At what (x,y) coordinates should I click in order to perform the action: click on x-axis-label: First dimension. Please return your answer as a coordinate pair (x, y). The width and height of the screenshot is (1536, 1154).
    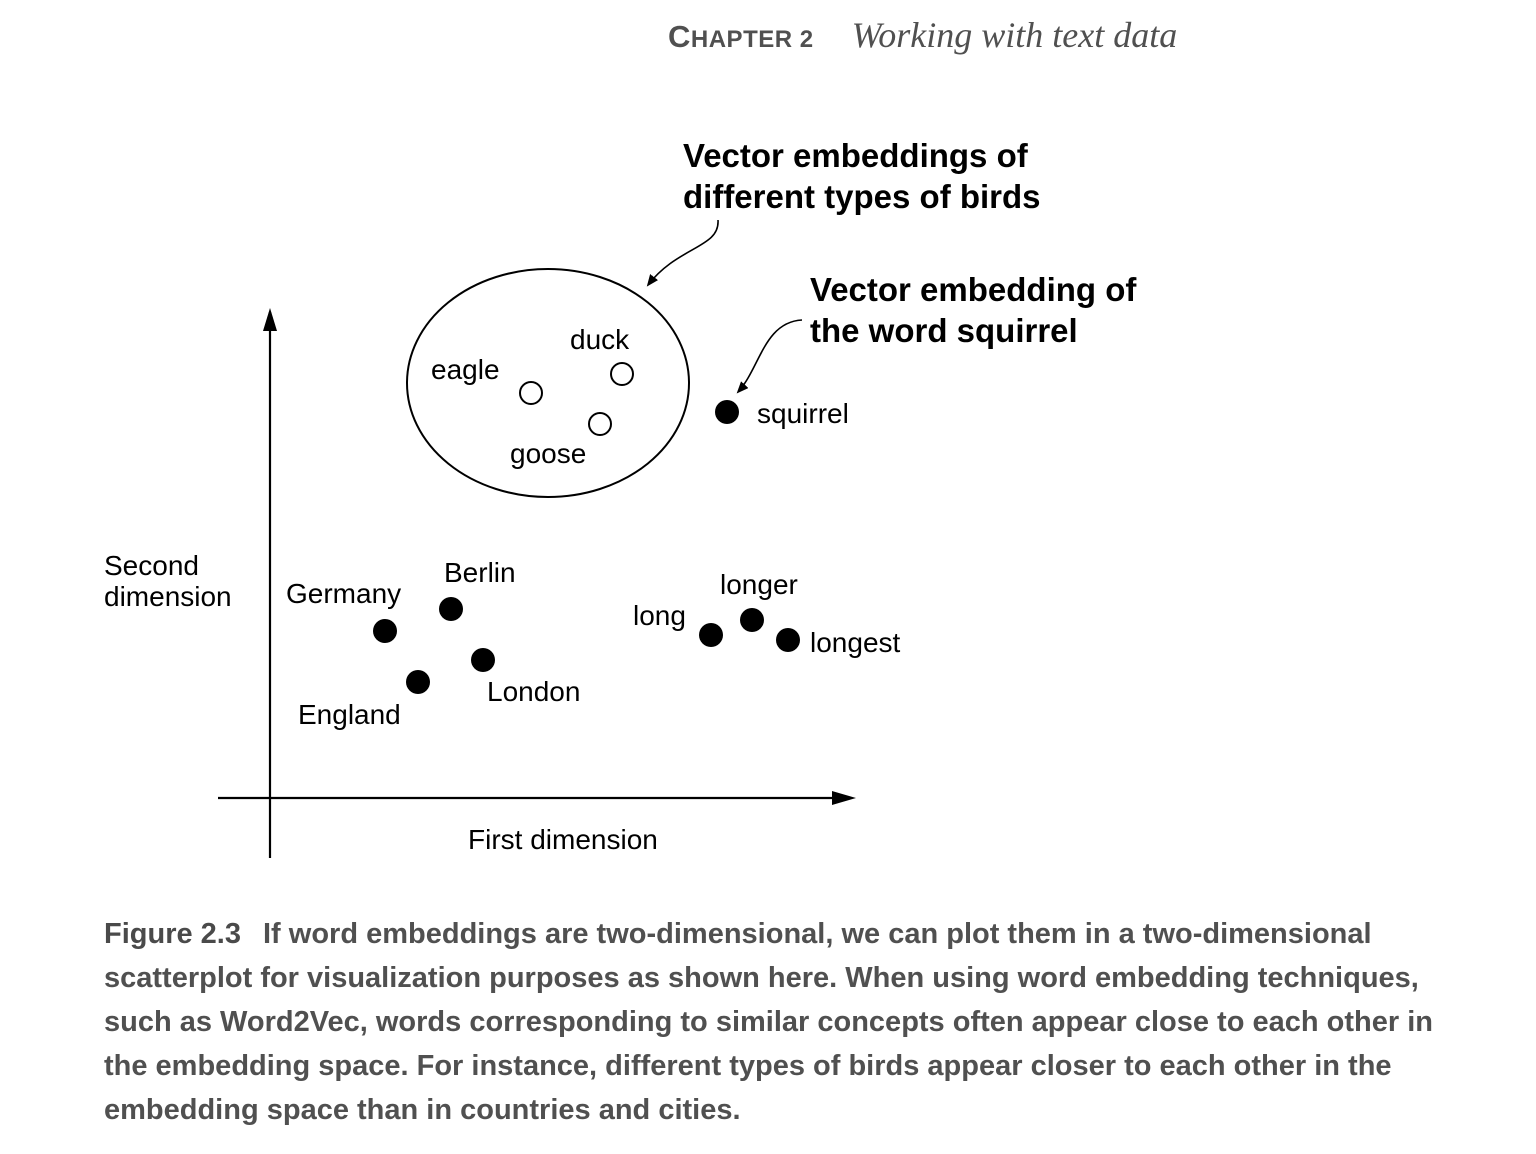
    Looking at the image, I should click on (563, 839).